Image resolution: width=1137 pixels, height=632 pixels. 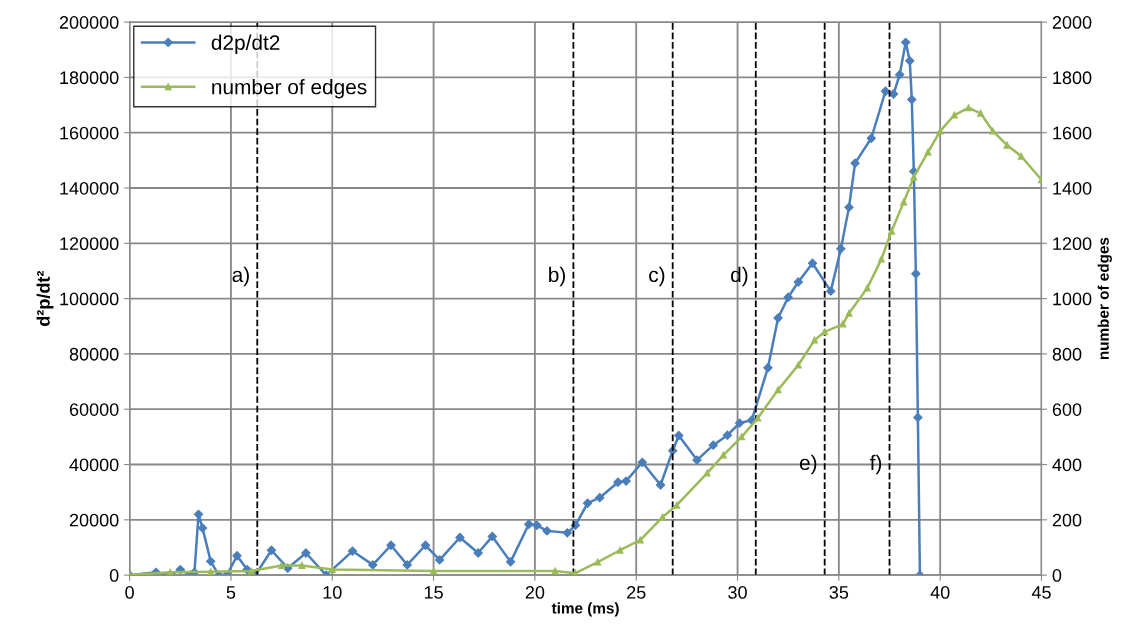 What do you see at coordinates (45, 298) in the screenshot?
I see `y-axis-title: d²p/dt²` at bounding box center [45, 298].